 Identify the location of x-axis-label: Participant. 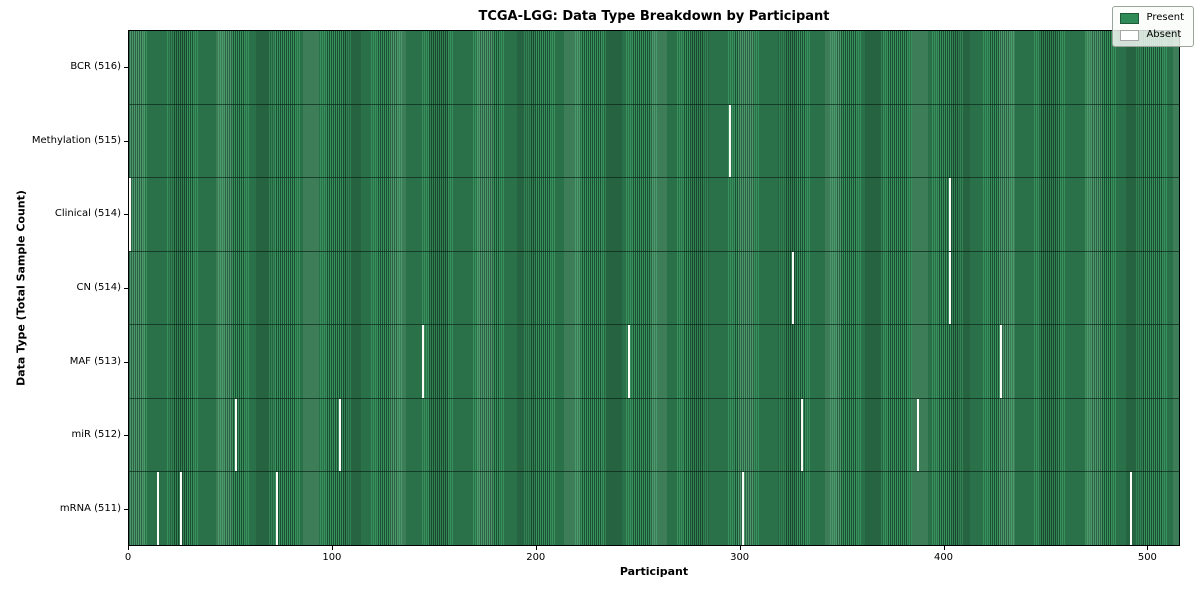
(654, 571).